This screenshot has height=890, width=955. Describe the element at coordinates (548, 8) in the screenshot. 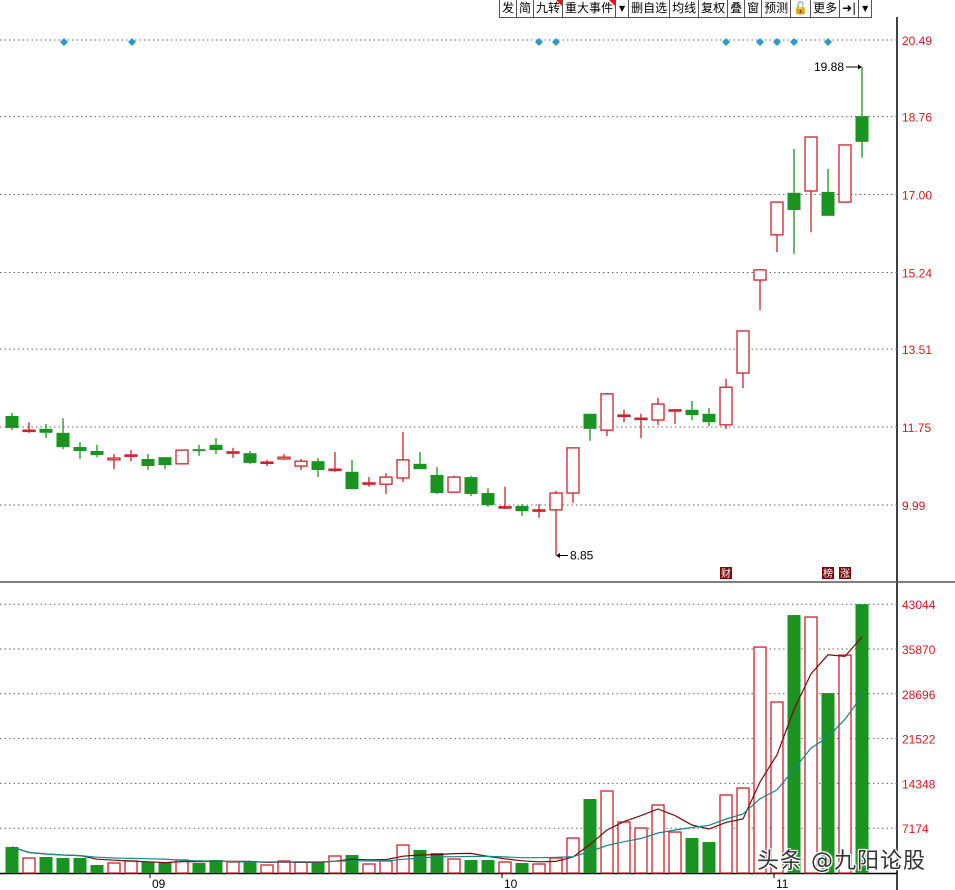

I see `toolbar-button-2: 九转` at that location.